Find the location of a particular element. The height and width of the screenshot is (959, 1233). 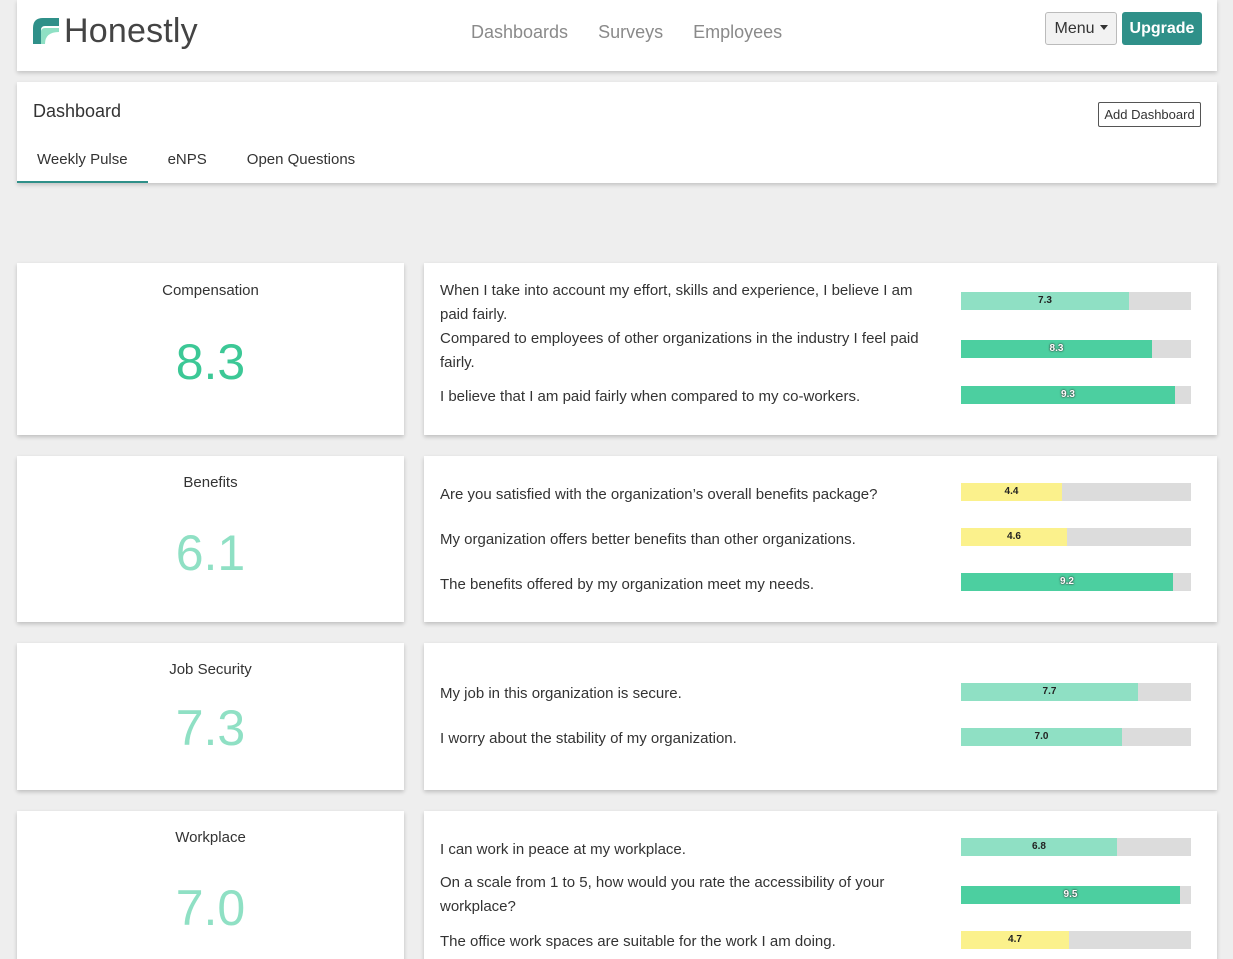

score-bar-label: 9.5 is located at coordinates (1070, 894).